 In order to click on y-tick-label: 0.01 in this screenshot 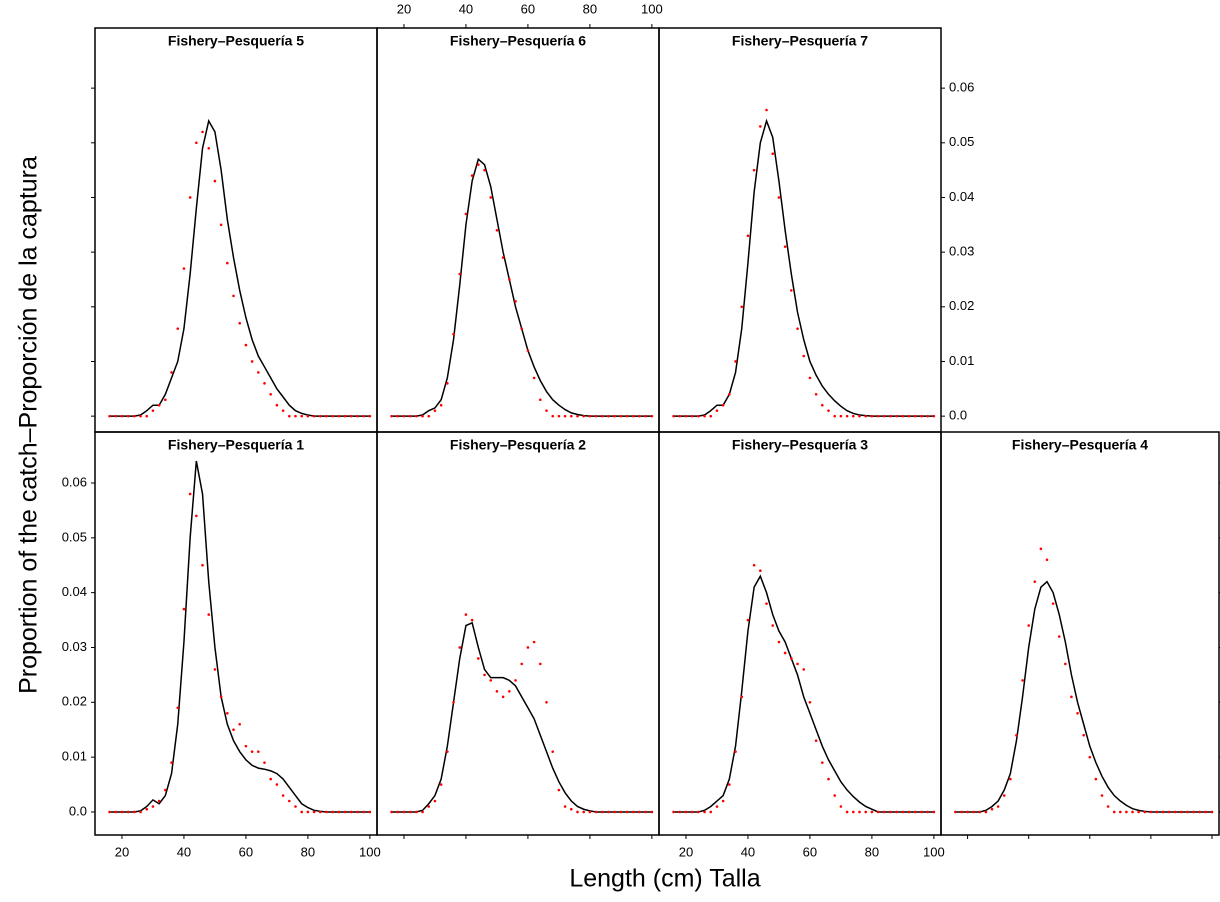, I will do `click(74, 756)`.